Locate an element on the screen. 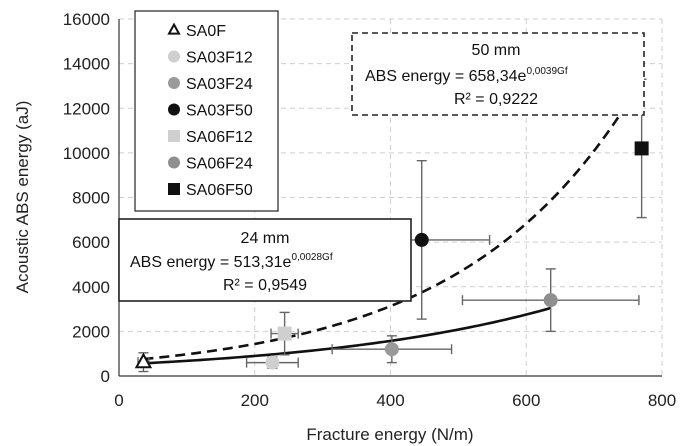  annotation-24mm-box is located at coordinates (265, 260).